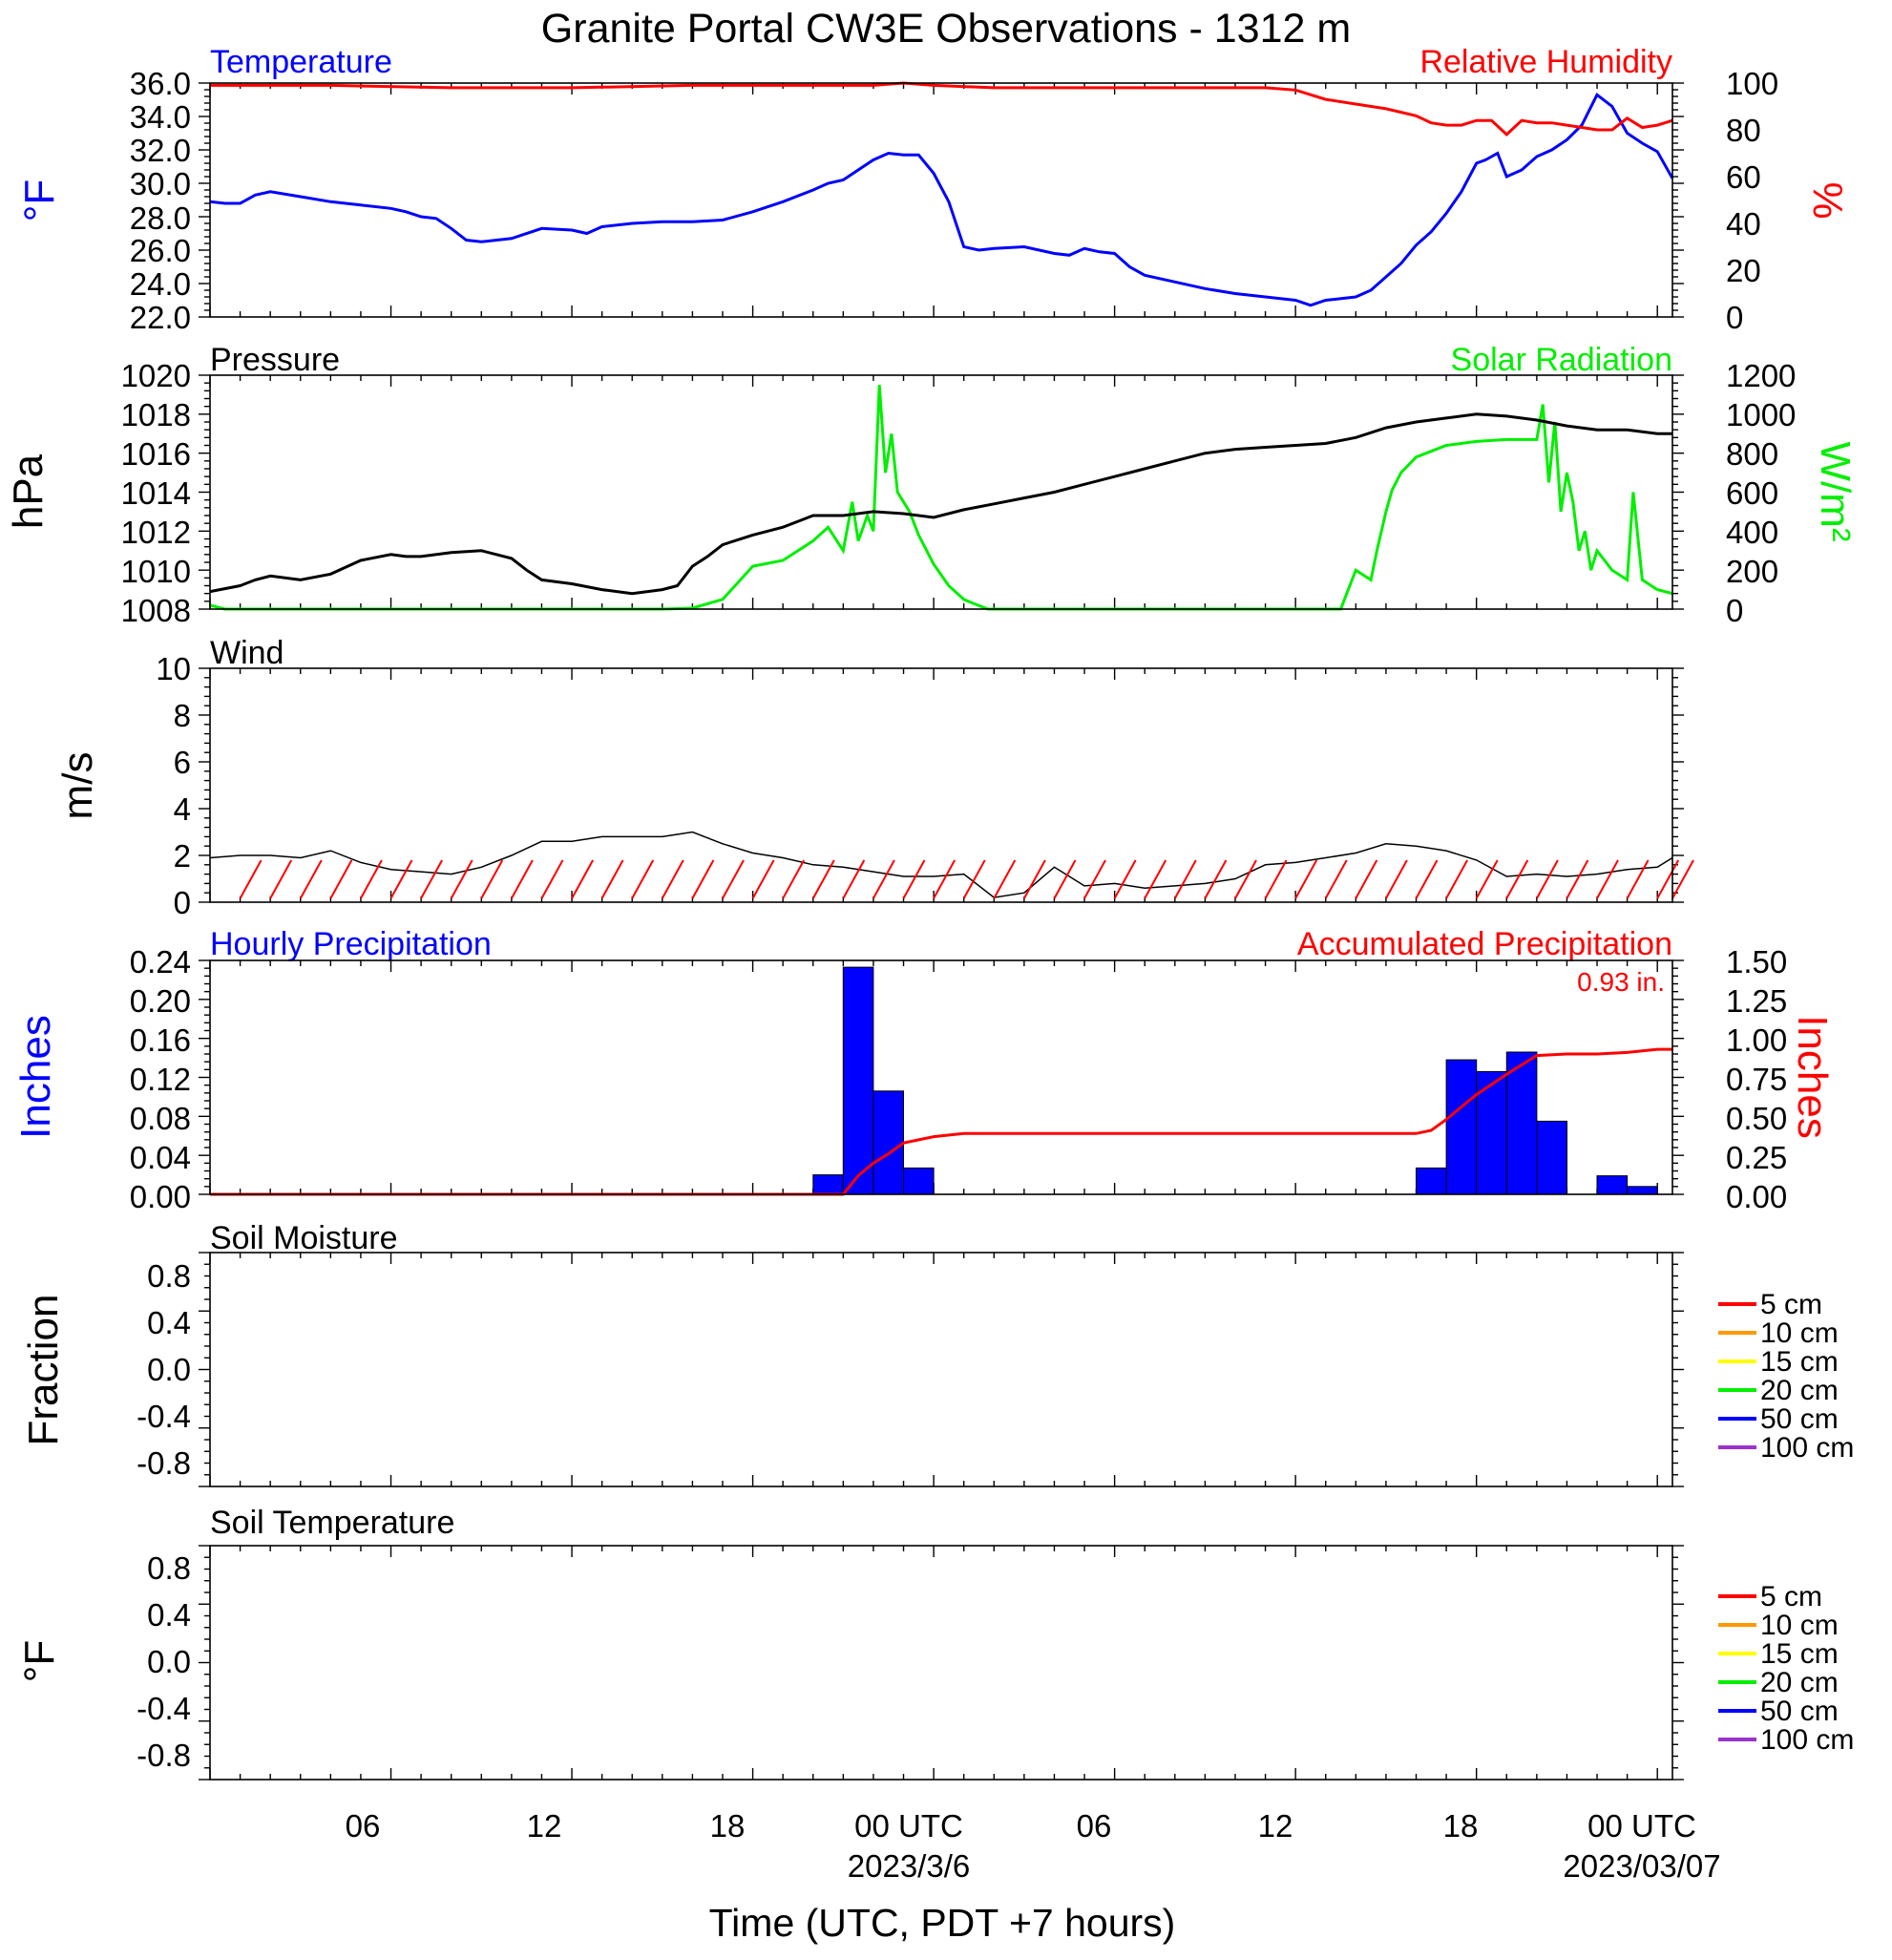 The width and height of the screenshot is (1892, 1960). Describe the element at coordinates (1752, 493) in the screenshot. I see `solar-tick-label: 600` at that location.